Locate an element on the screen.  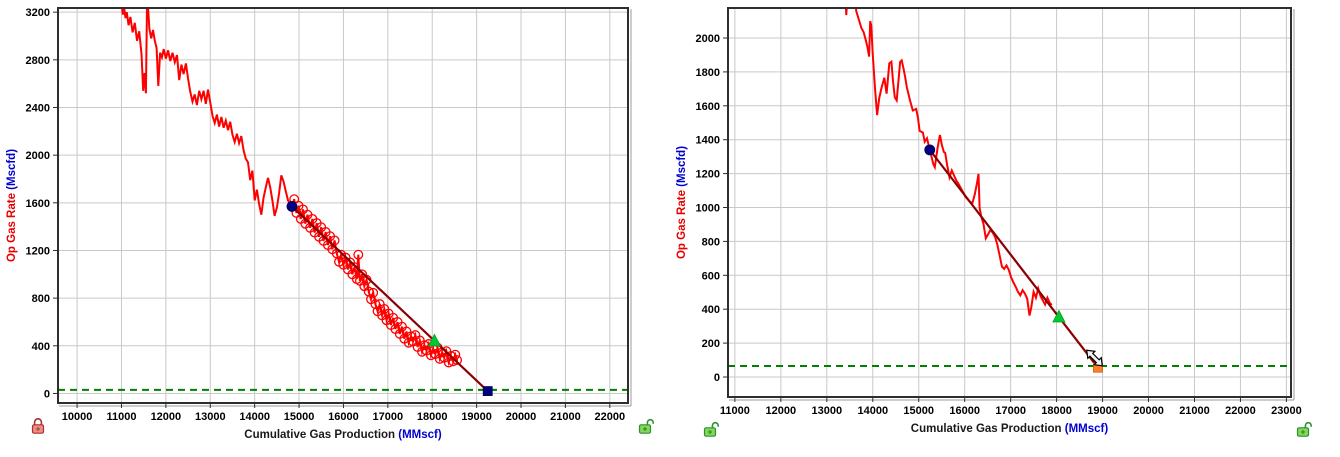
forecast-end-marker is located at coordinates (487, 391).